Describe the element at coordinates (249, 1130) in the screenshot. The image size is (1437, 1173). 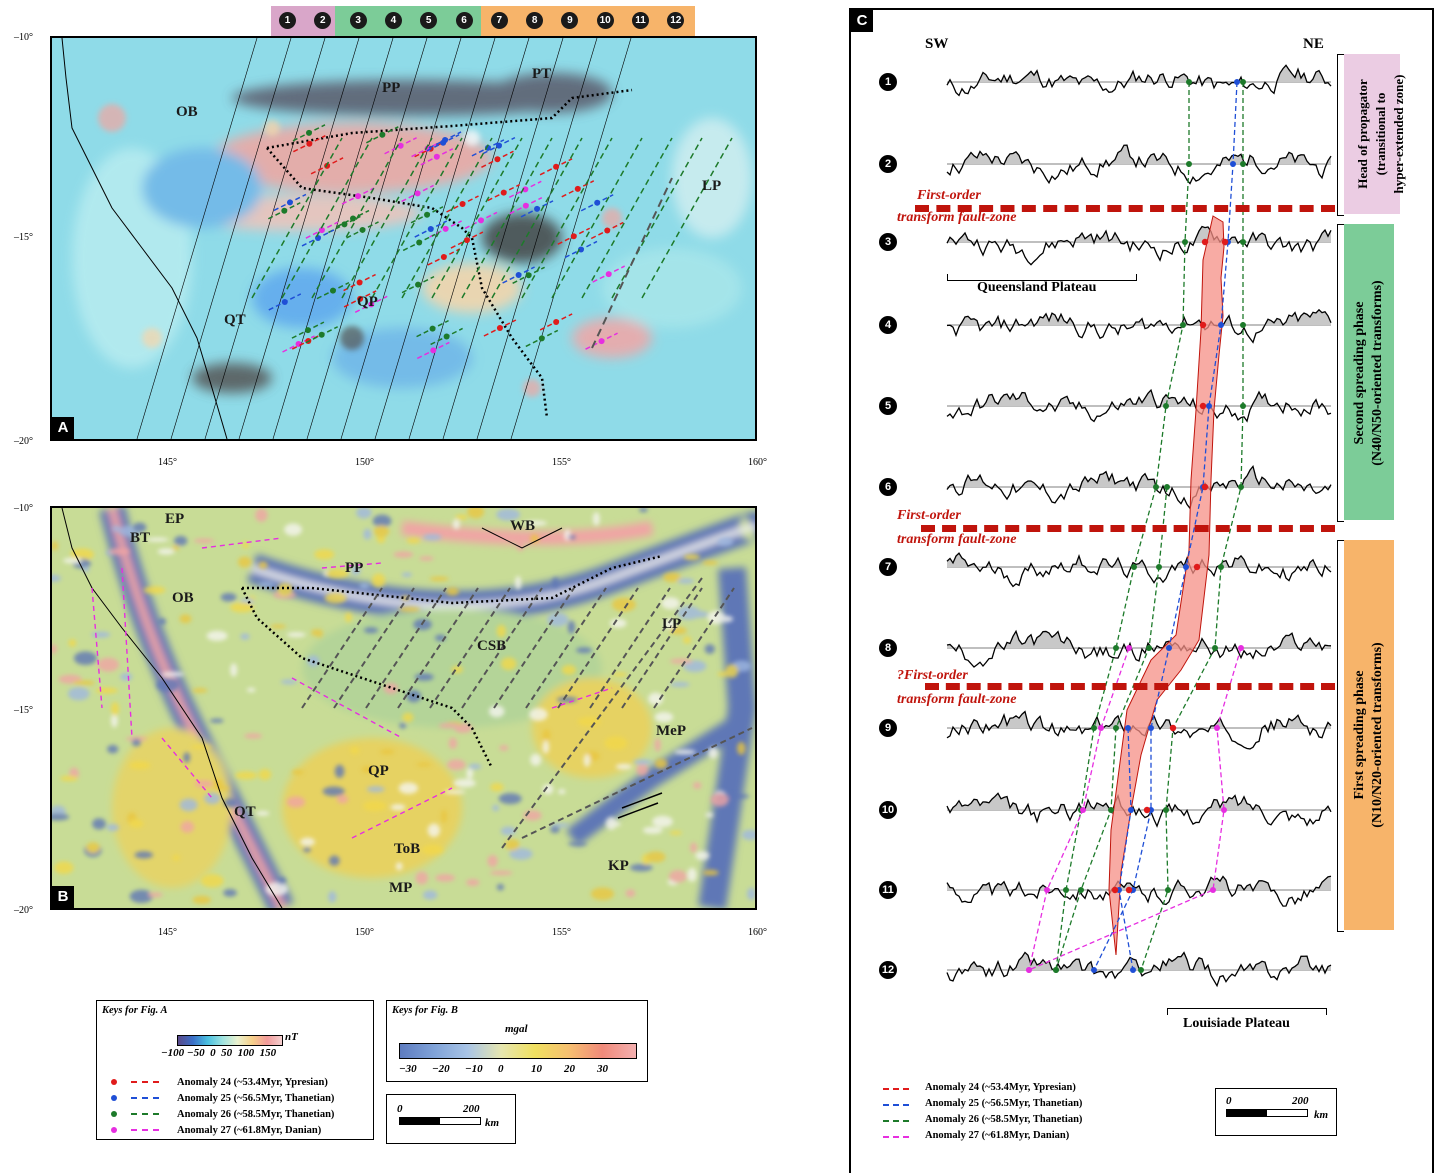
I see `keys-a-label: Anomaly 27 (~61.8Myr, Danian)` at that location.